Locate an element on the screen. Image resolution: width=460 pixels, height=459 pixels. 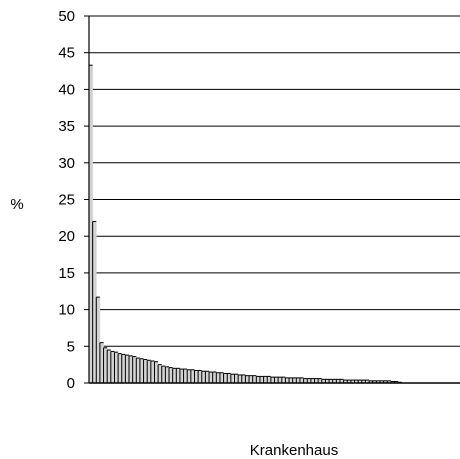
y-tick-label: 40 is located at coordinates (66, 89).